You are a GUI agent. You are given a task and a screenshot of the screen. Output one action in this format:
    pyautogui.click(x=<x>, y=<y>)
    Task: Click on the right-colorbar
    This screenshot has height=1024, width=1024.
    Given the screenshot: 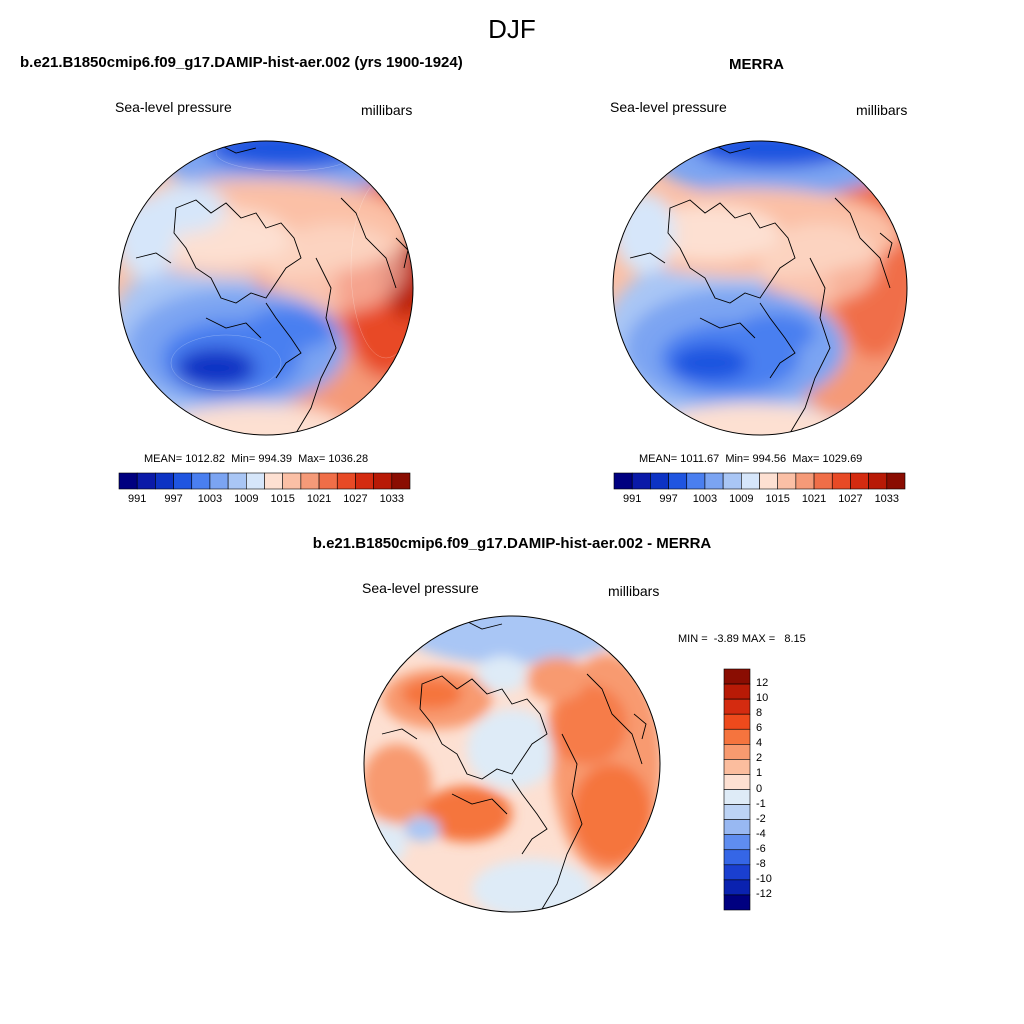 What is the action you would take?
    pyautogui.click(x=759, y=481)
    